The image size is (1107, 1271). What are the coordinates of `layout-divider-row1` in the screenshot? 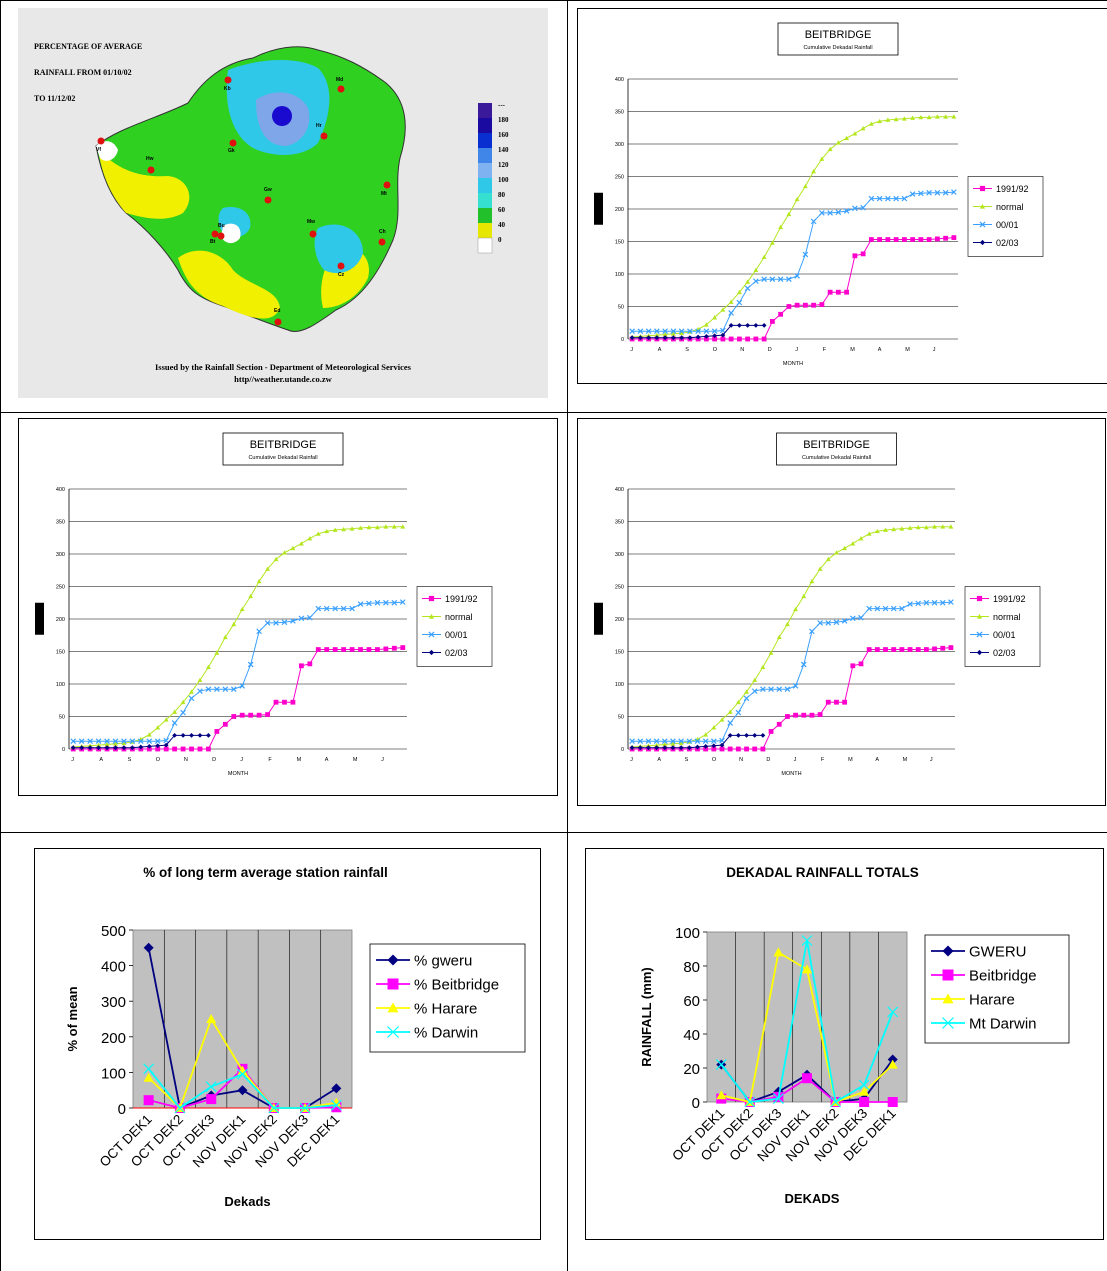 It's located at (553, 412).